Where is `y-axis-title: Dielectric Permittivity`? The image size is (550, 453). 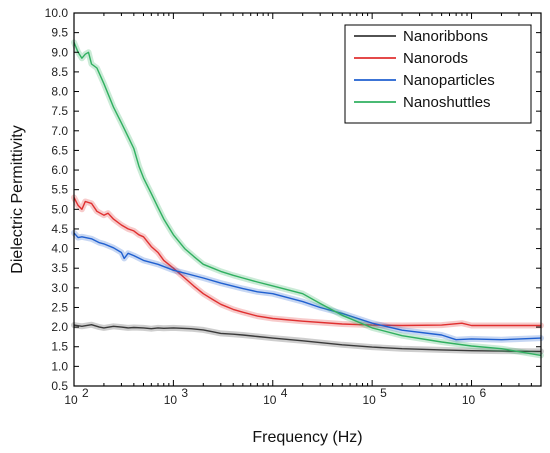 y-axis-title: Dielectric Permittivity is located at coordinates (17, 199).